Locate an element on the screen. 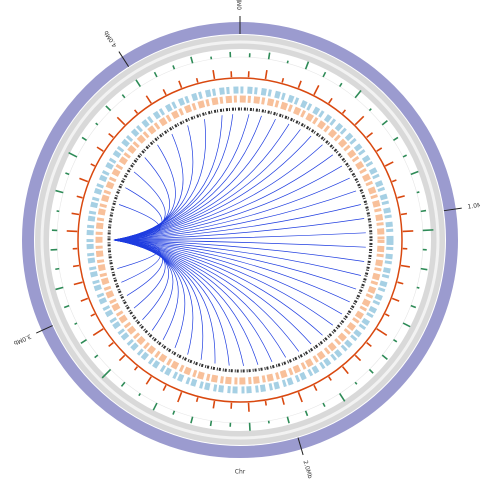 Image resolution: width=480 pixels, height=480 pixels. tick-mark is located at coordinates (452, 209).